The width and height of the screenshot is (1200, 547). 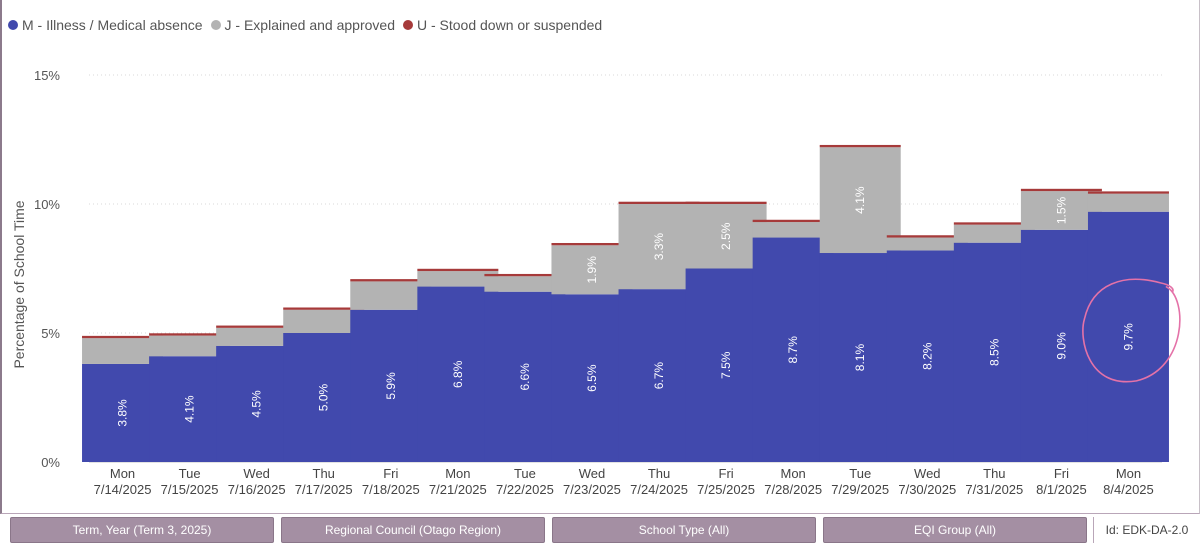 I want to click on y-tick-label-15: 15%, so click(x=47, y=75).